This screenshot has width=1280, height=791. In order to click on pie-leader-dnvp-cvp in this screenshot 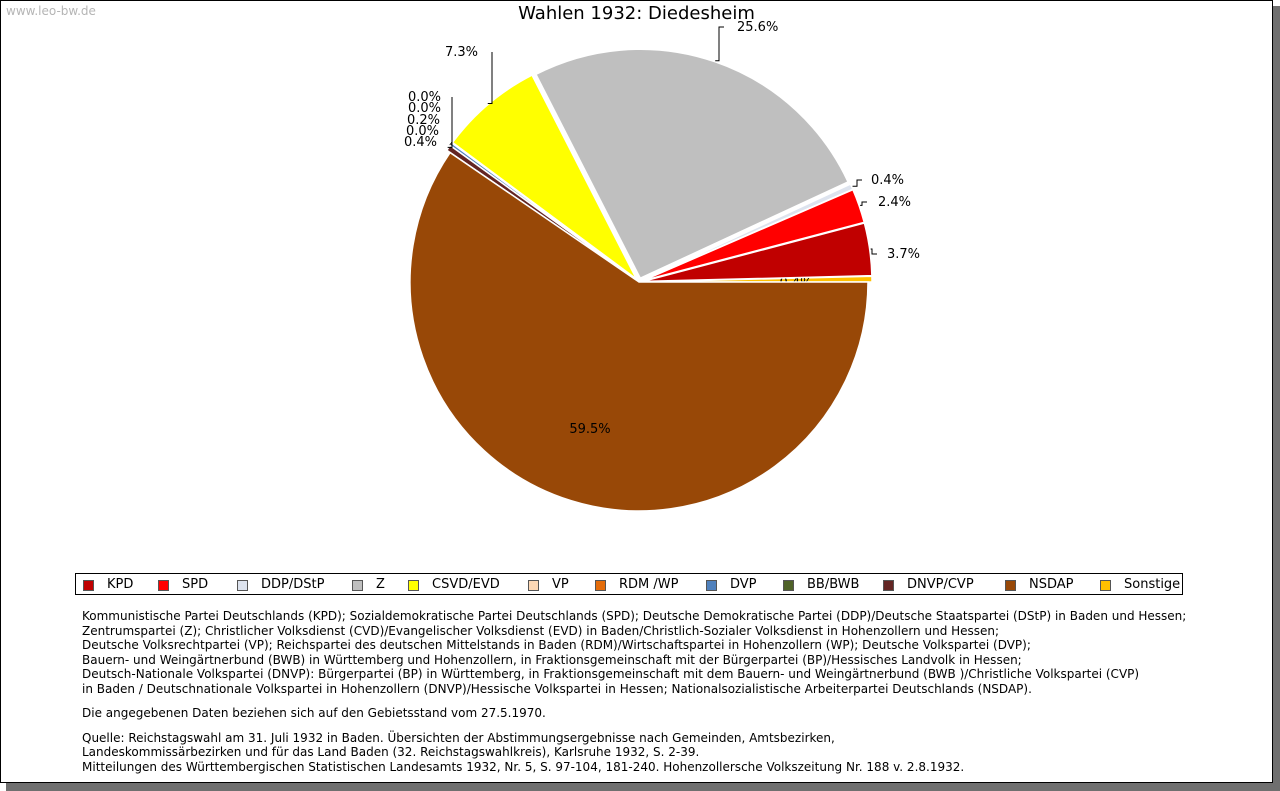, I will do `click(450, 145)`.